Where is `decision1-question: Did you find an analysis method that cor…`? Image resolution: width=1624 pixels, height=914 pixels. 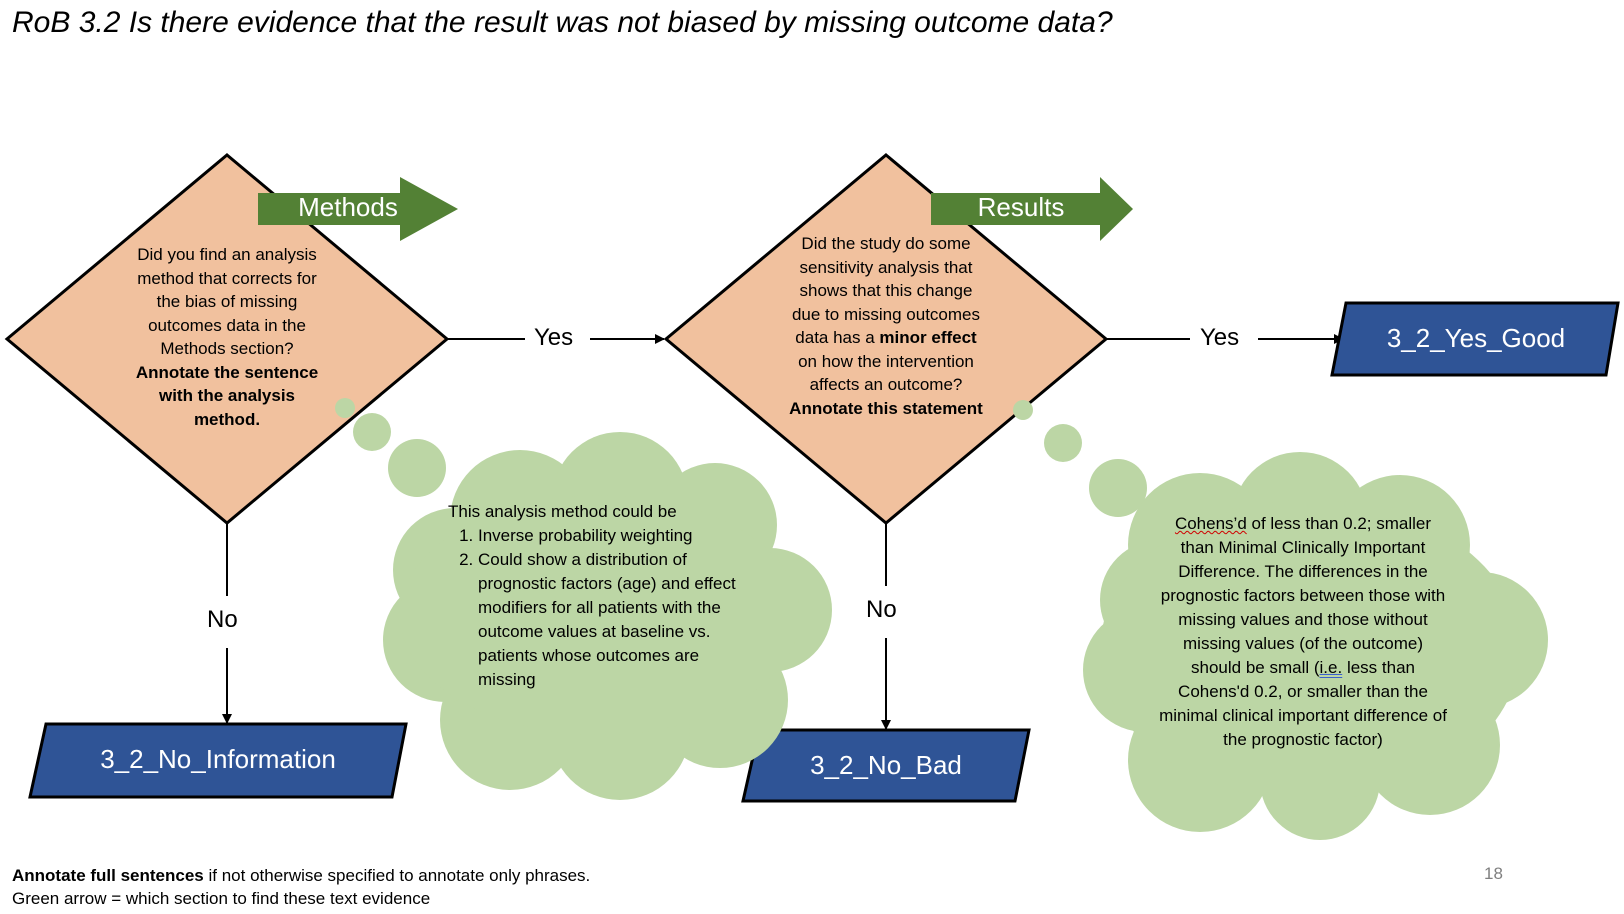 decision1-question: Did you find an analysis method that cor… is located at coordinates (227, 301).